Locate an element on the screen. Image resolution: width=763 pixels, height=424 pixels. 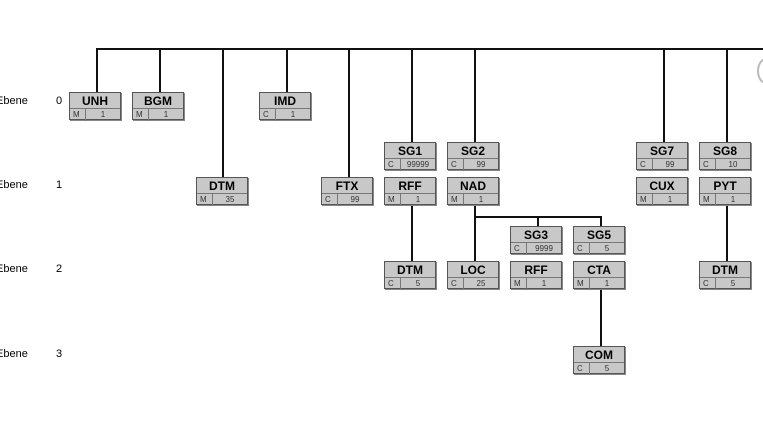
segment-sg3: SG3 C 9999 is located at coordinates (536, 240).